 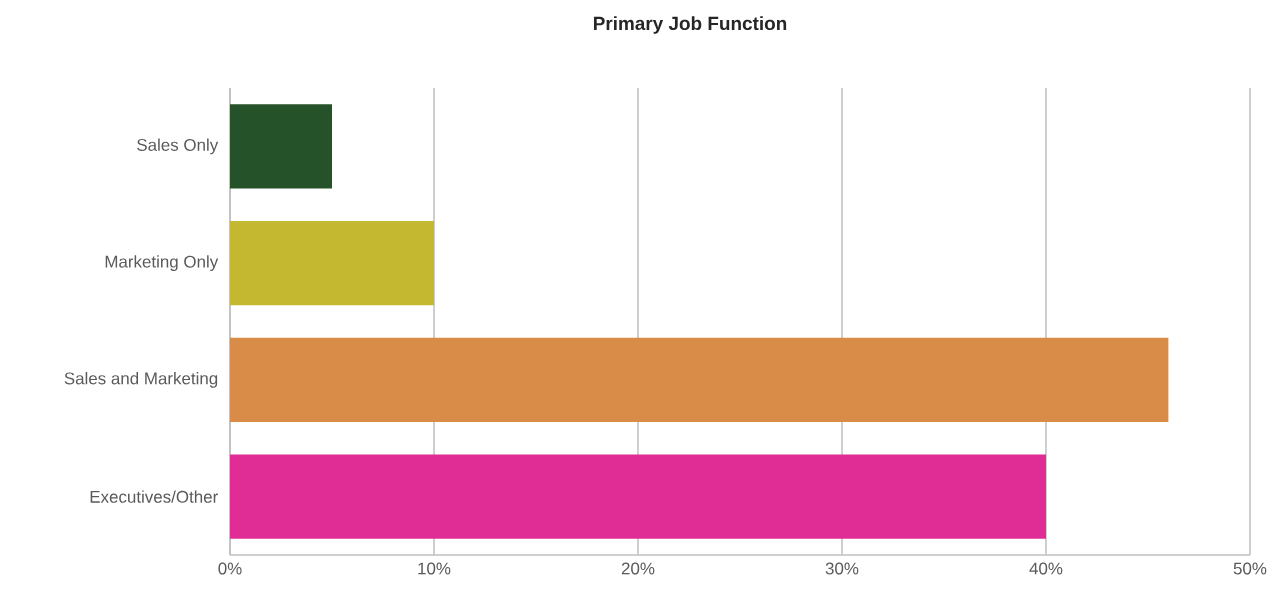 What do you see at coordinates (178, 146) in the screenshot?
I see `y-tick-label: Sales Only` at bounding box center [178, 146].